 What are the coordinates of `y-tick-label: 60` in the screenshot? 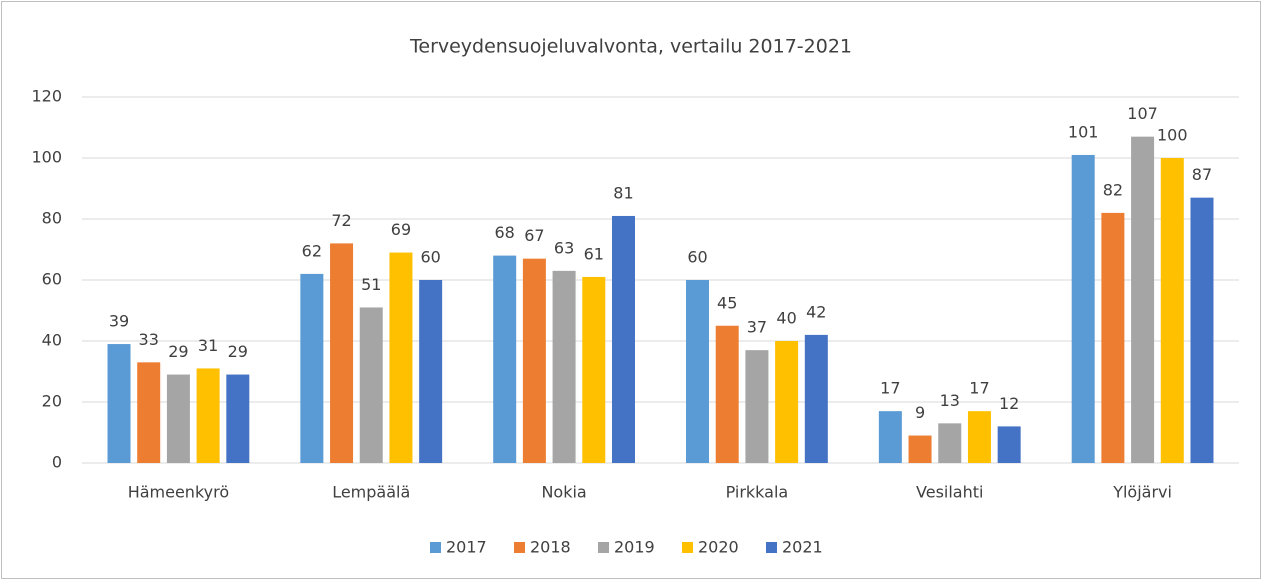 It's located at (52, 279).